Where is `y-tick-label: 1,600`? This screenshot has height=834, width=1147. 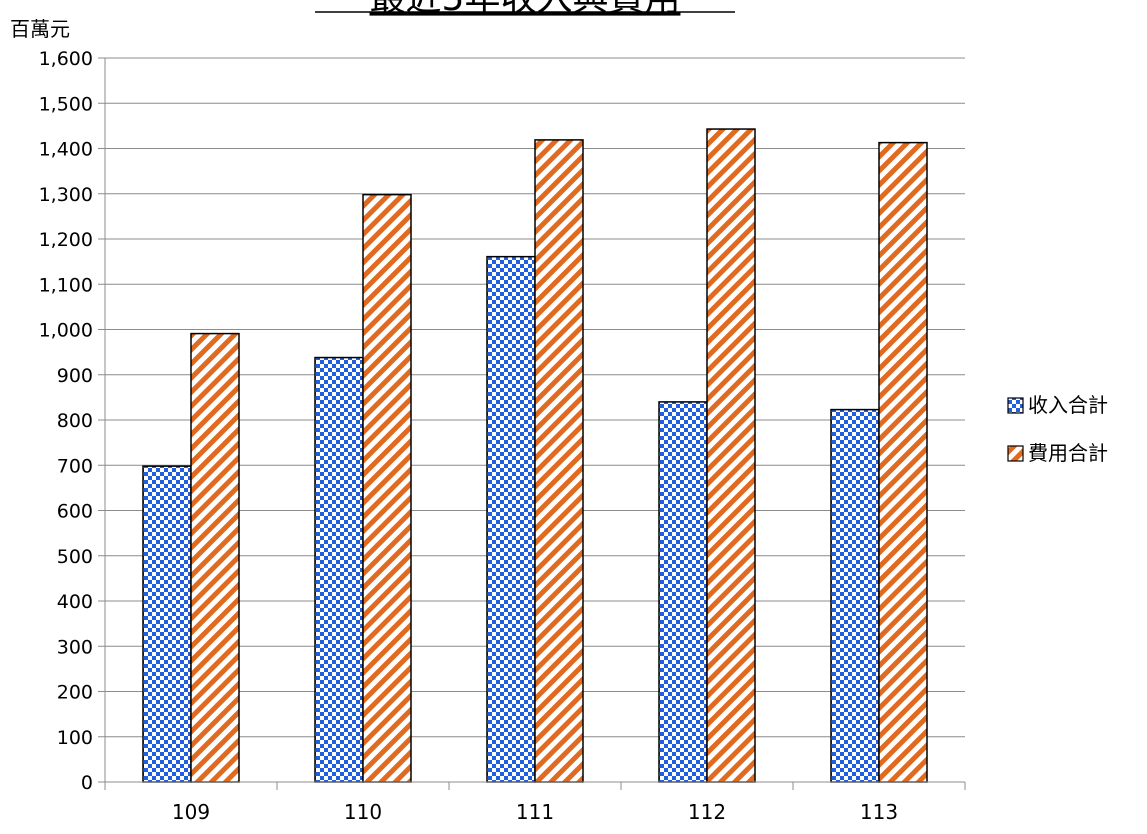
y-tick-label: 1,600 is located at coordinates (66, 59).